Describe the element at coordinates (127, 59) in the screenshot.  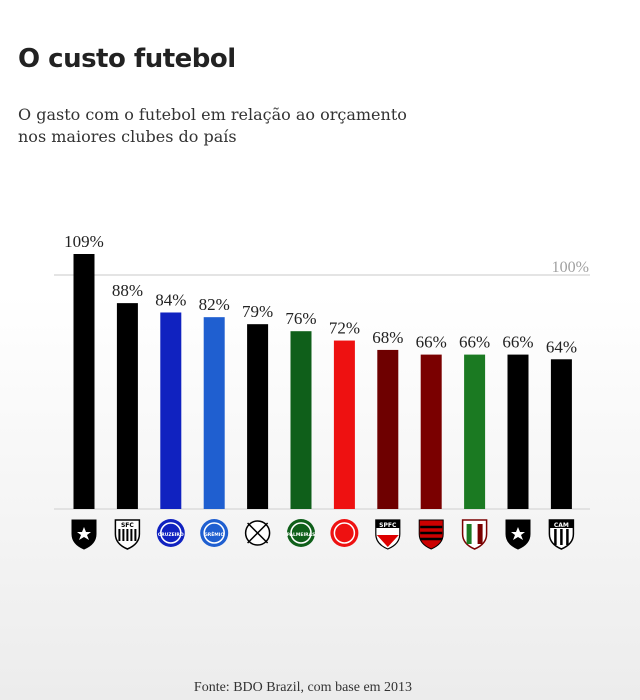
I see `chart-title: O custo futebol` at that location.